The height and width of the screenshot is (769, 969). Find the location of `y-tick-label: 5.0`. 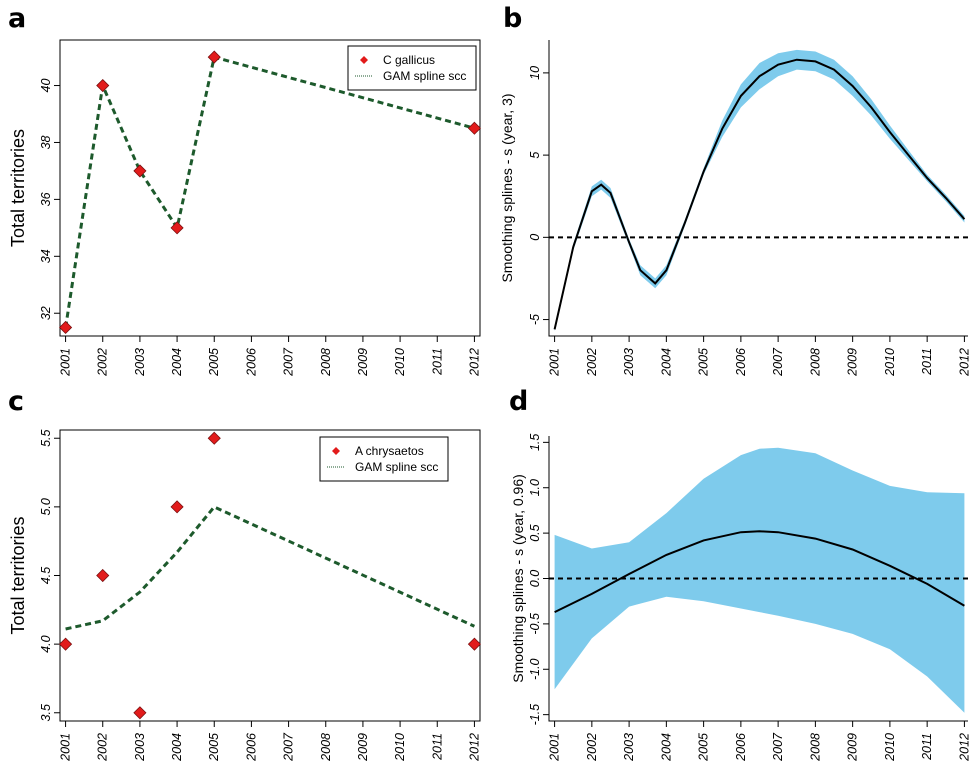

y-tick-label: 5.0 is located at coordinates (46, 506).